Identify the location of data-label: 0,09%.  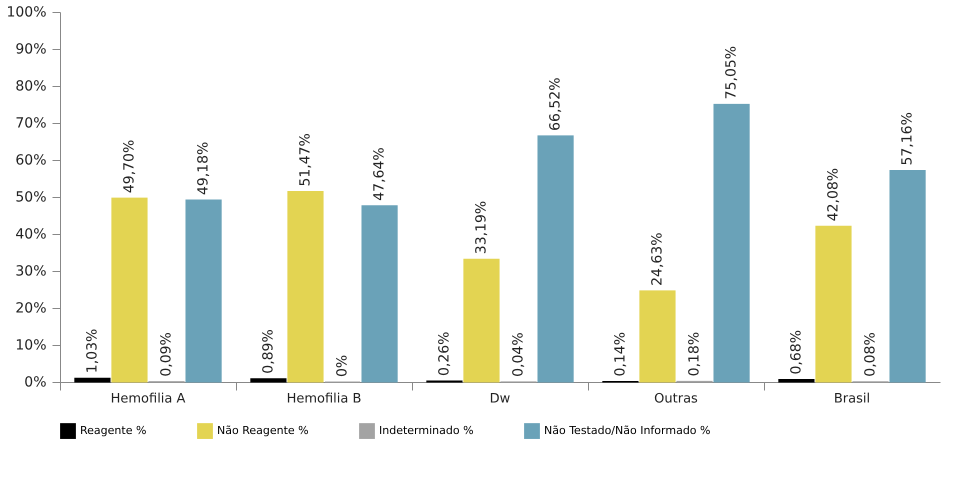
(166, 354).